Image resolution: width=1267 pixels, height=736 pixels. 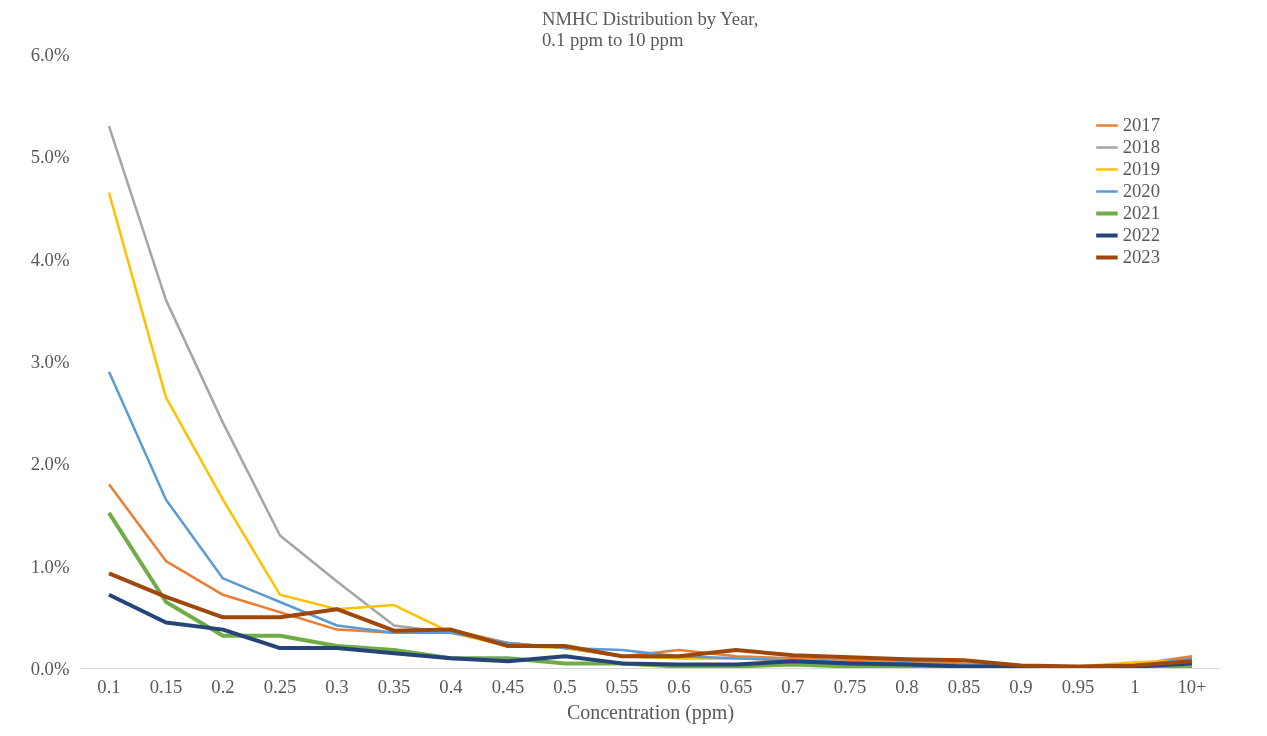 What do you see at coordinates (451, 686) in the screenshot?
I see `x-tick-label: 0.4` at bounding box center [451, 686].